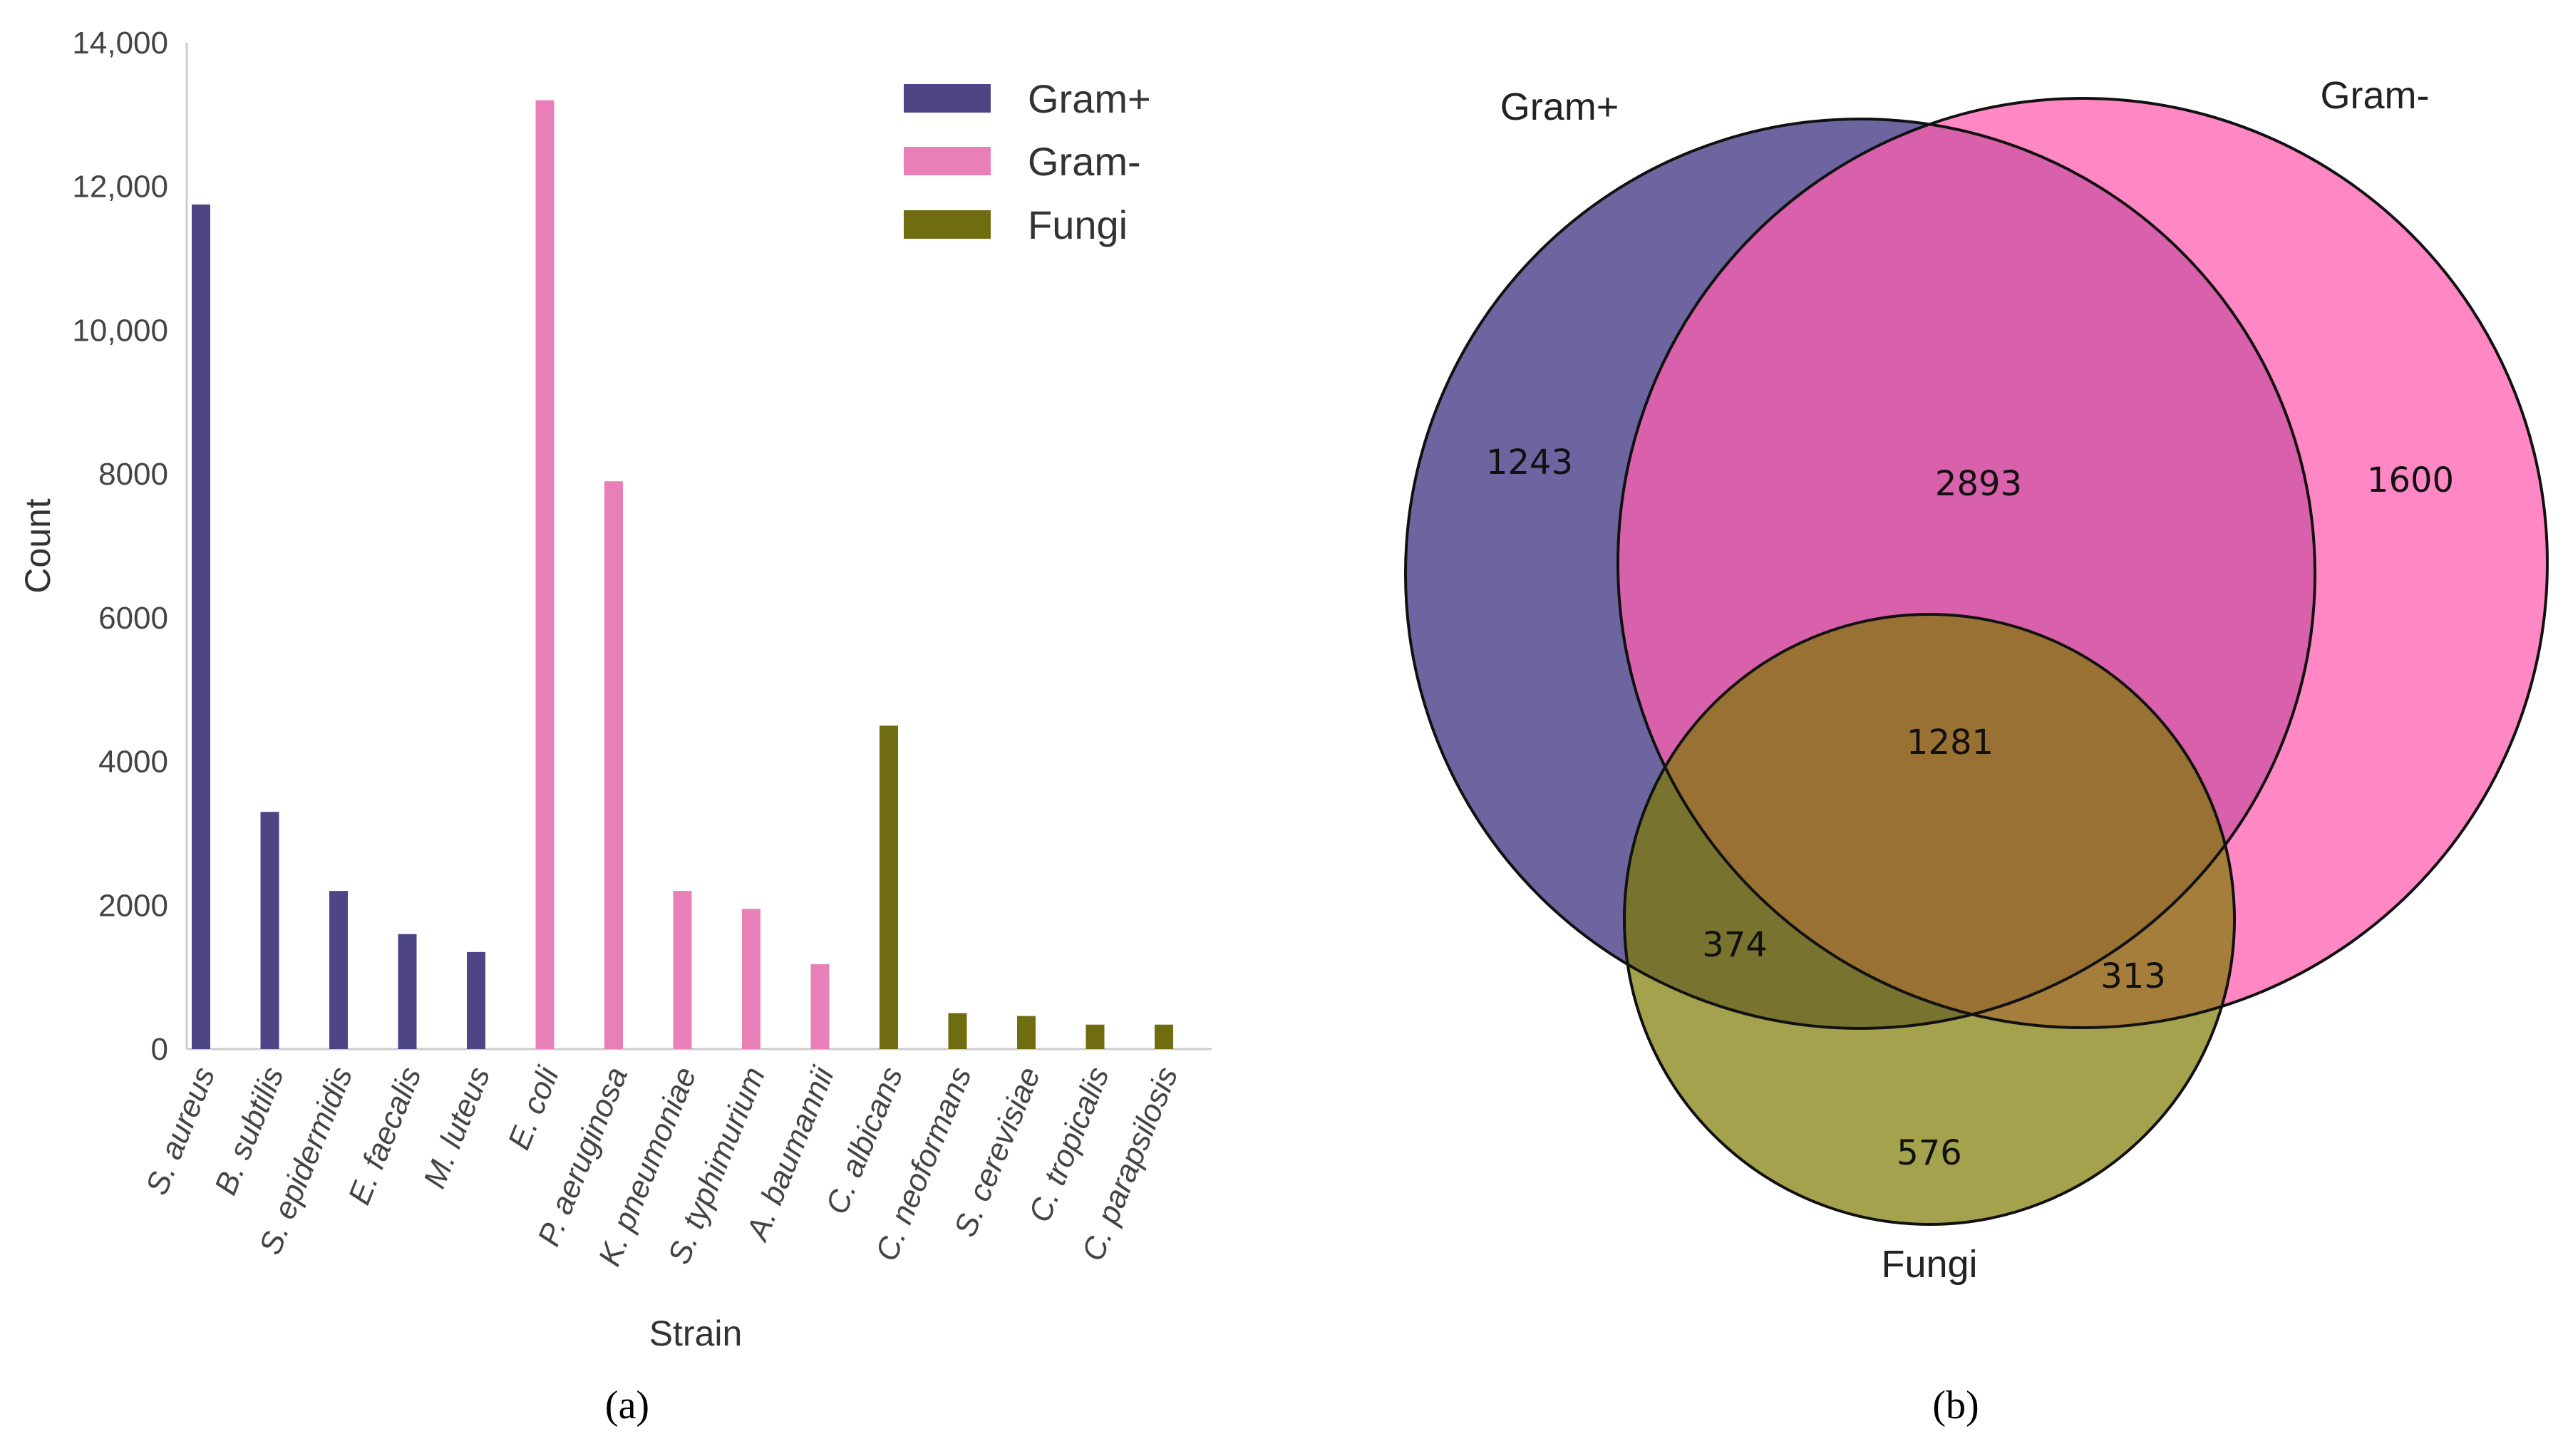 The height and width of the screenshot is (1456, 2563). Describe the element at coordinates (2410, 480) in the screenshot. I see `venn-region-gram-neg-only: 1600` at that location.